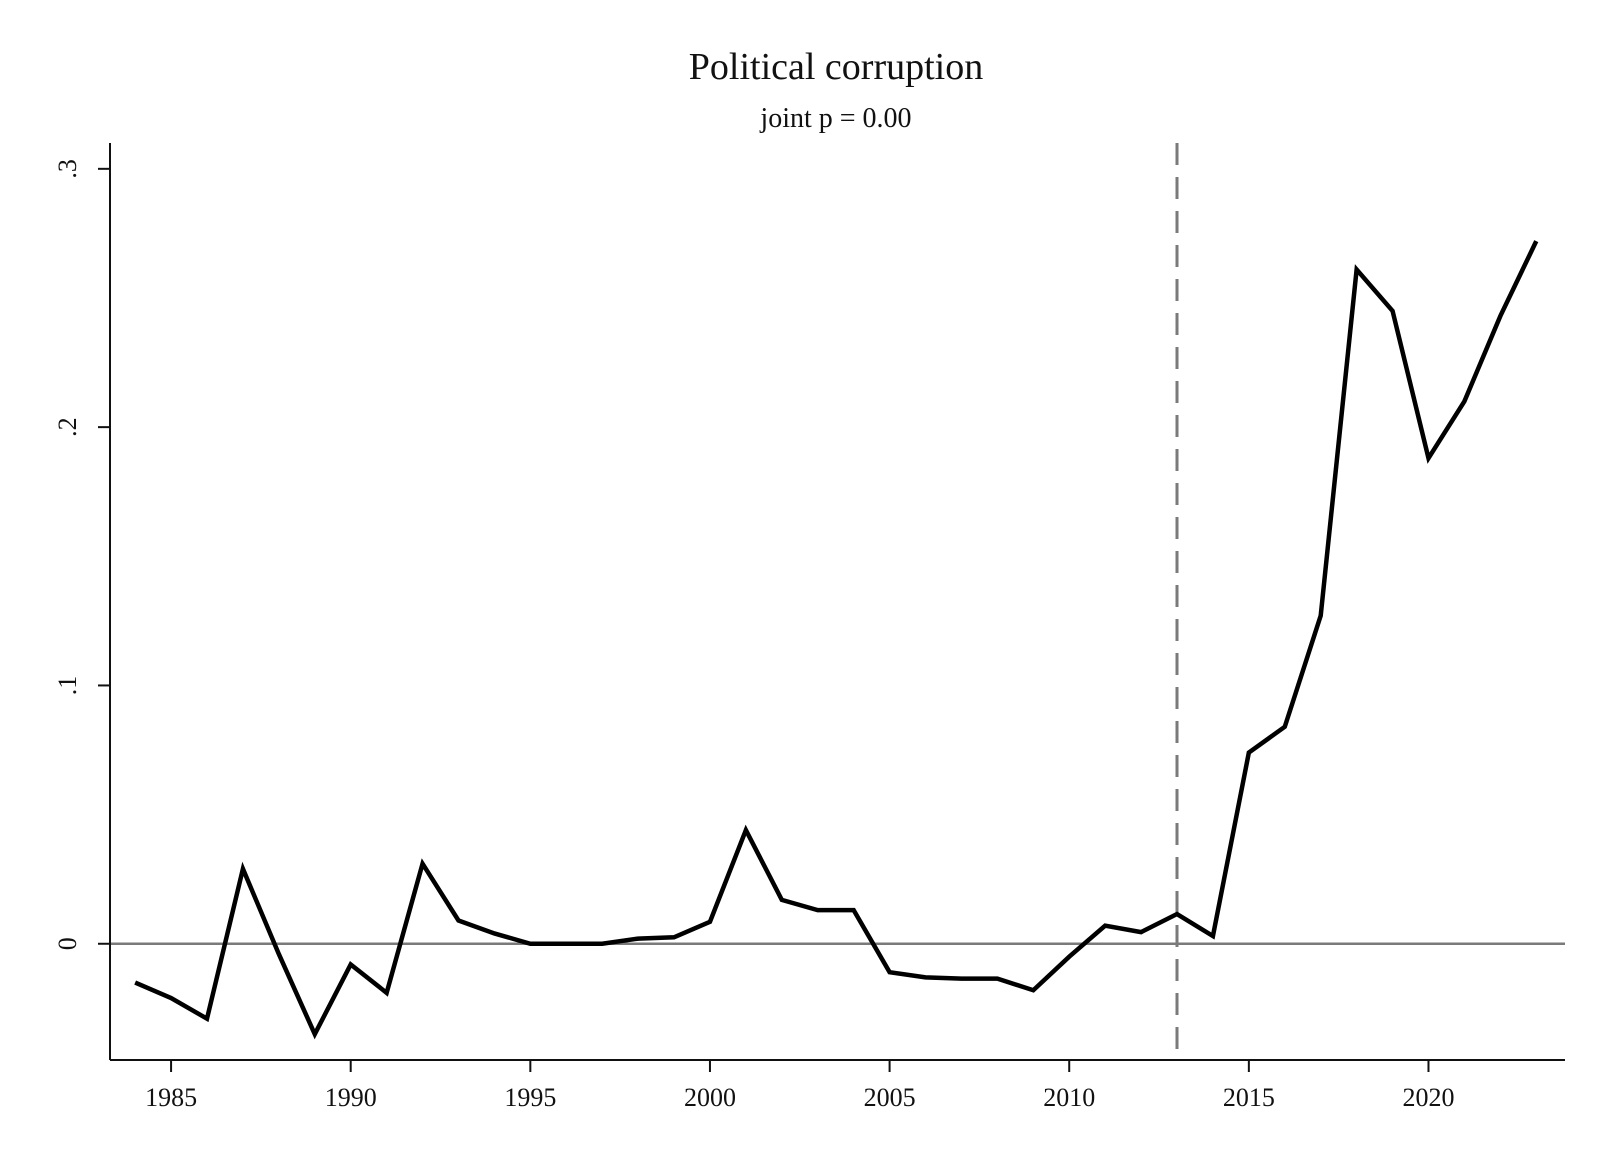 Image resolution: width=1600 pixels, height=1164 pixels. Describe the element at coordinates (710, 1097) in the screenshot. I see `x-tick-label-2000: 2000` at that location.